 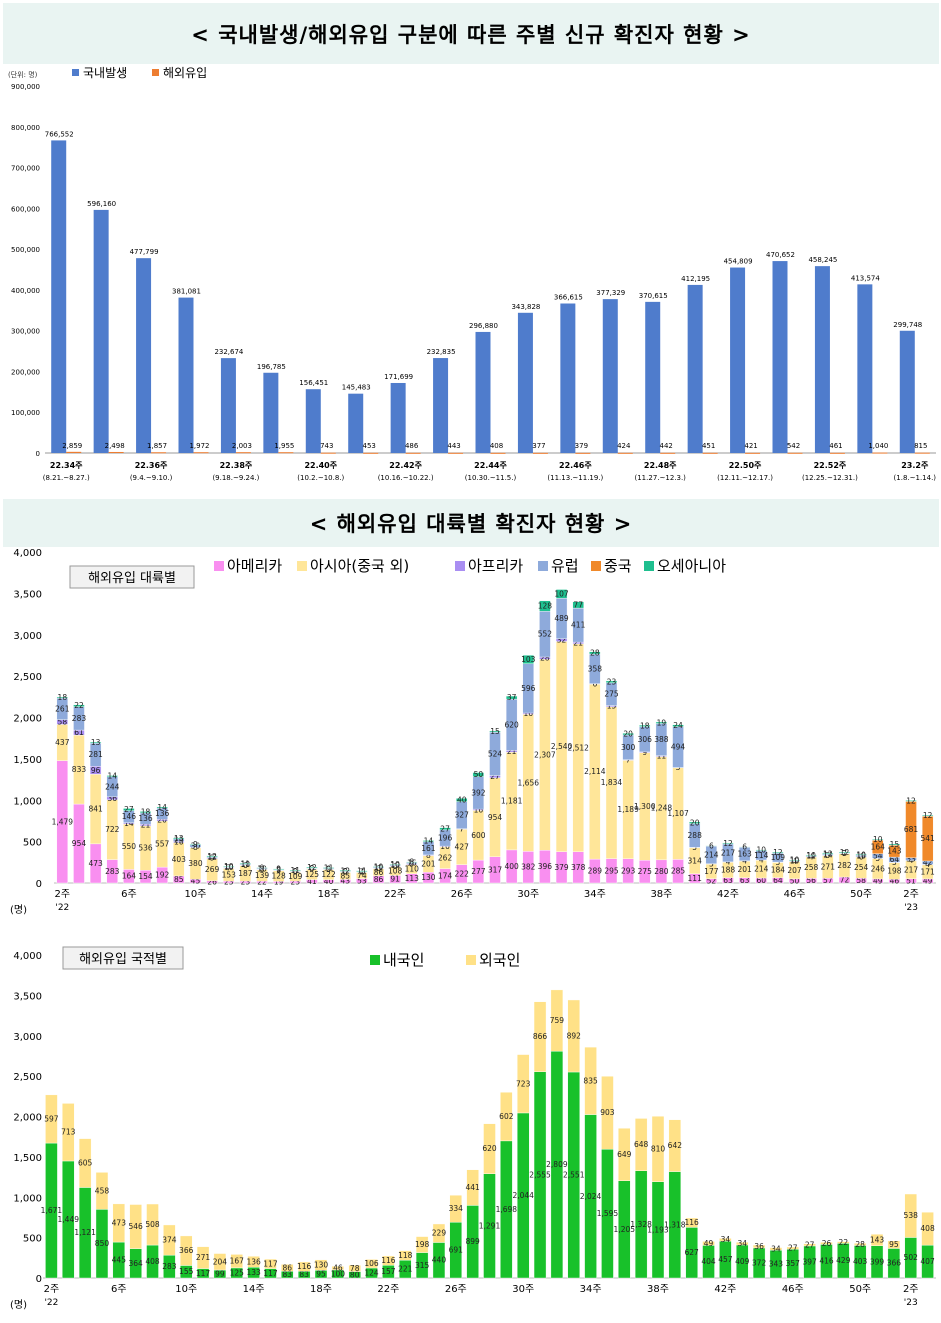 I want to click on data-label-1: 546, so click(x=136, y=1226).